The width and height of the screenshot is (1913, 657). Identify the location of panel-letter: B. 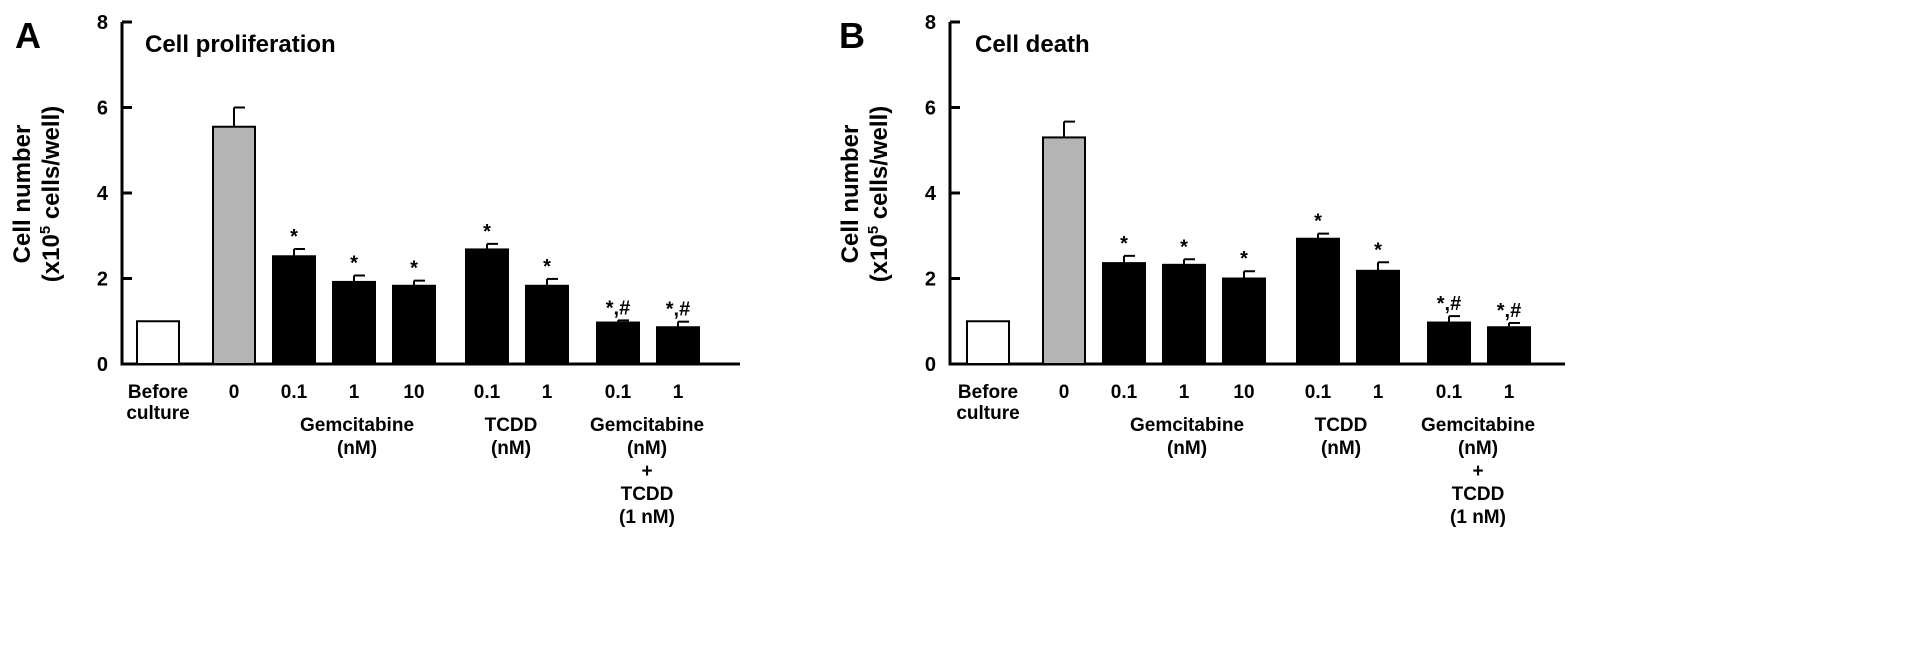
(852, 35).